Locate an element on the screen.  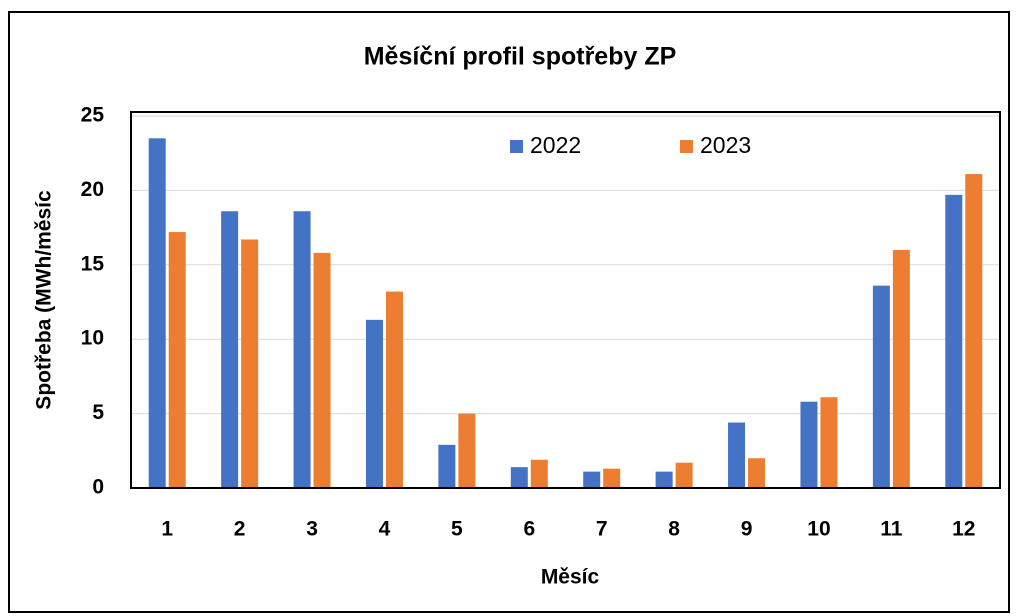
y-tick-label: 25 is located at coordinates (93, 115).